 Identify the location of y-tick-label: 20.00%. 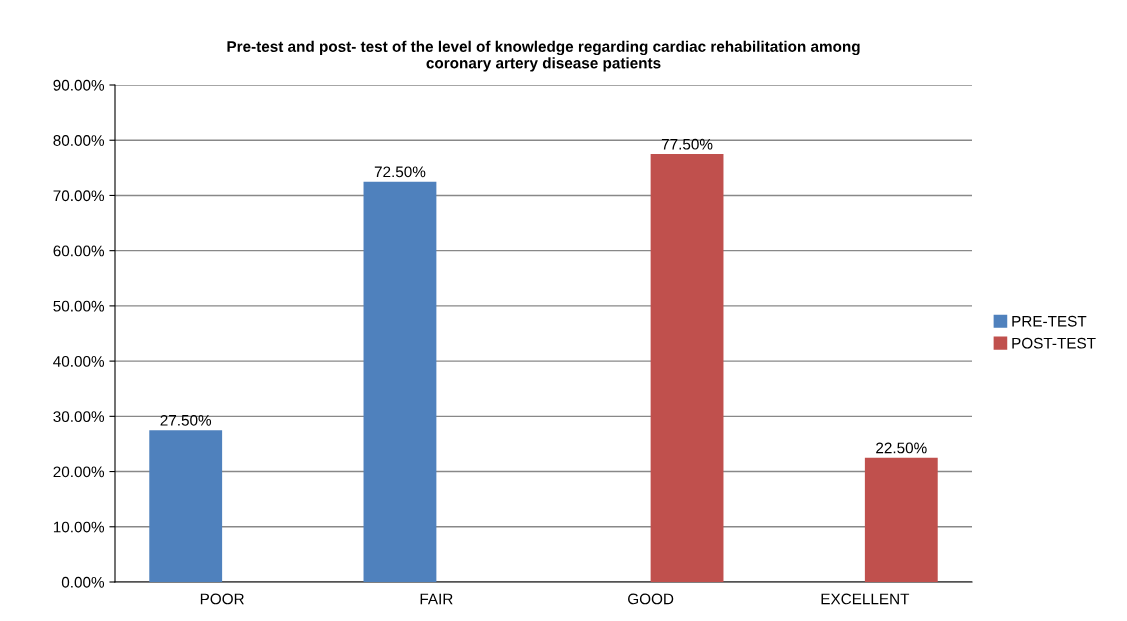
(79, 472).